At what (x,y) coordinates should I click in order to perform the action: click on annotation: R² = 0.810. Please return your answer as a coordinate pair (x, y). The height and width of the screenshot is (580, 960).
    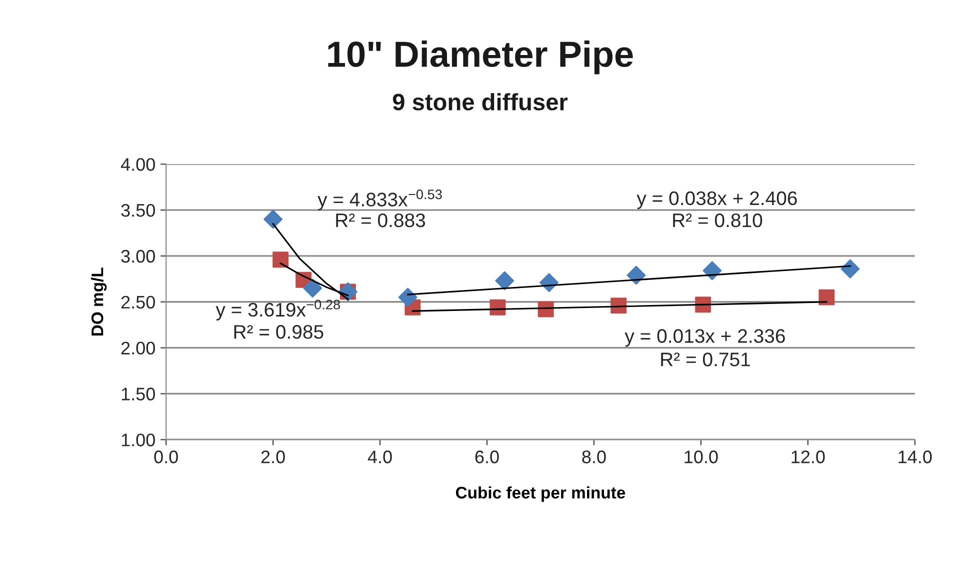
    Looking at the image, I should click on (717, 220).